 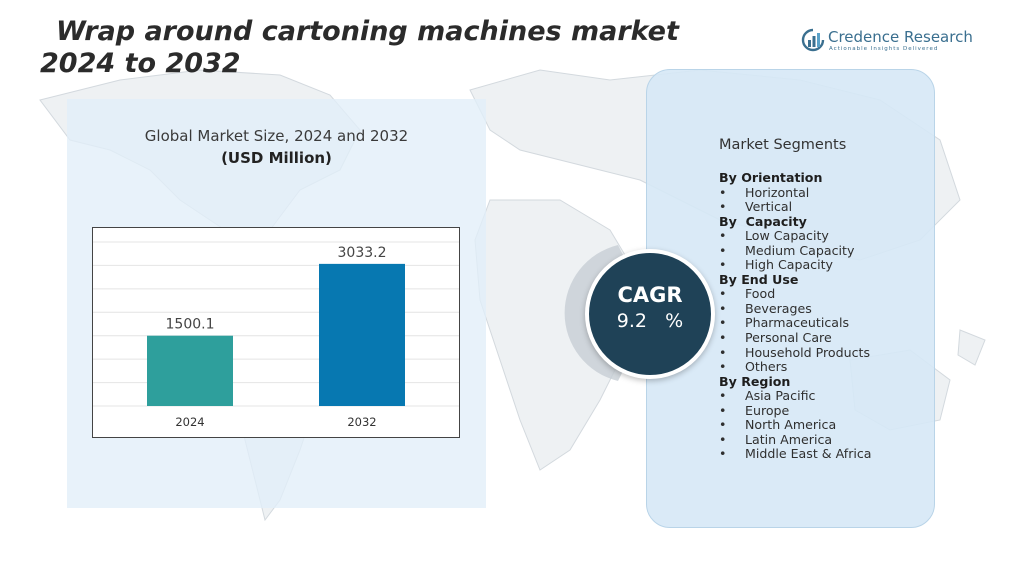 I want to click on segment-item: Beverages, so click(x=821, y=309).